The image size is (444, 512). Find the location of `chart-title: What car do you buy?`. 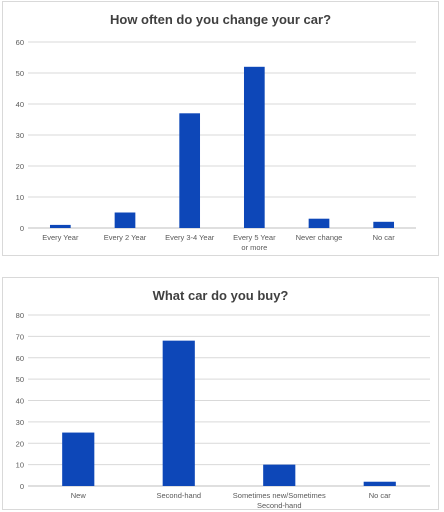

chart-title: What car do you buy? is located at coordinates (220, 295).